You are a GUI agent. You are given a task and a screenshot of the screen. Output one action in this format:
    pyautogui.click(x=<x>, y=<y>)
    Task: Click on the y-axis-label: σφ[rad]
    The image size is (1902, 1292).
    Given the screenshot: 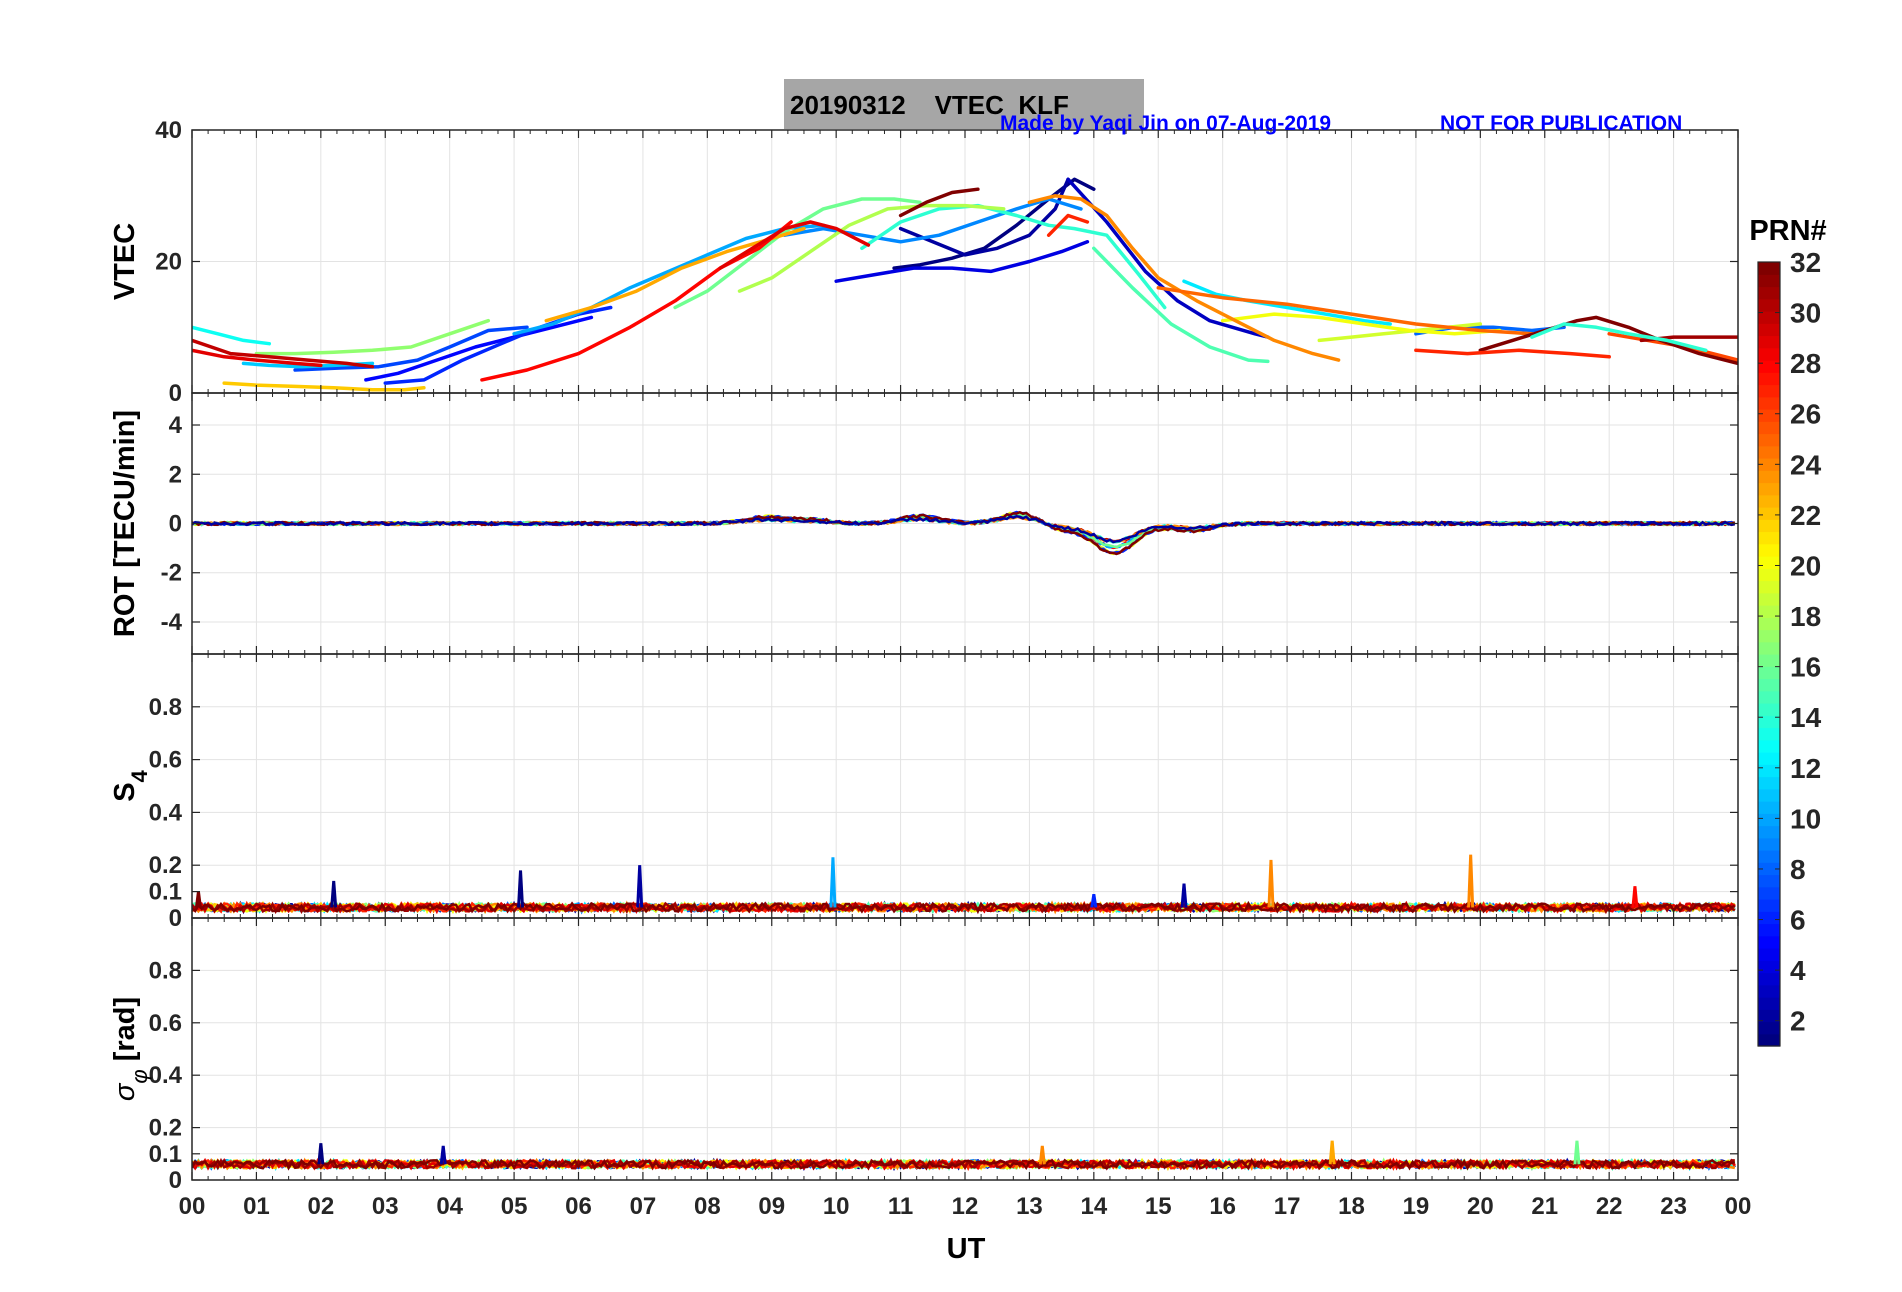 What is the action you would take?
    pyautogui.click(x=130, y=1049)
    